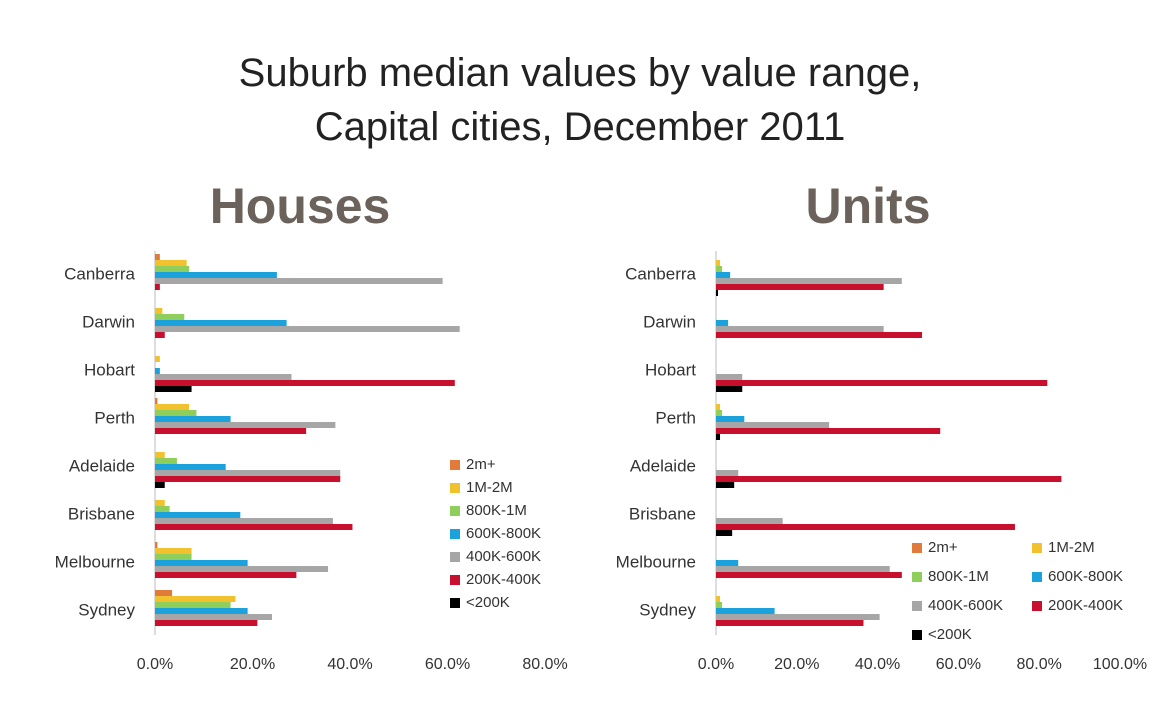 Image resolution: width=1160 pixels, height=704 pixels. What do you see at coordinates (481, 464) in the screenshot?
I see `legend-label: 2m+` at bounding box center [481, 464].